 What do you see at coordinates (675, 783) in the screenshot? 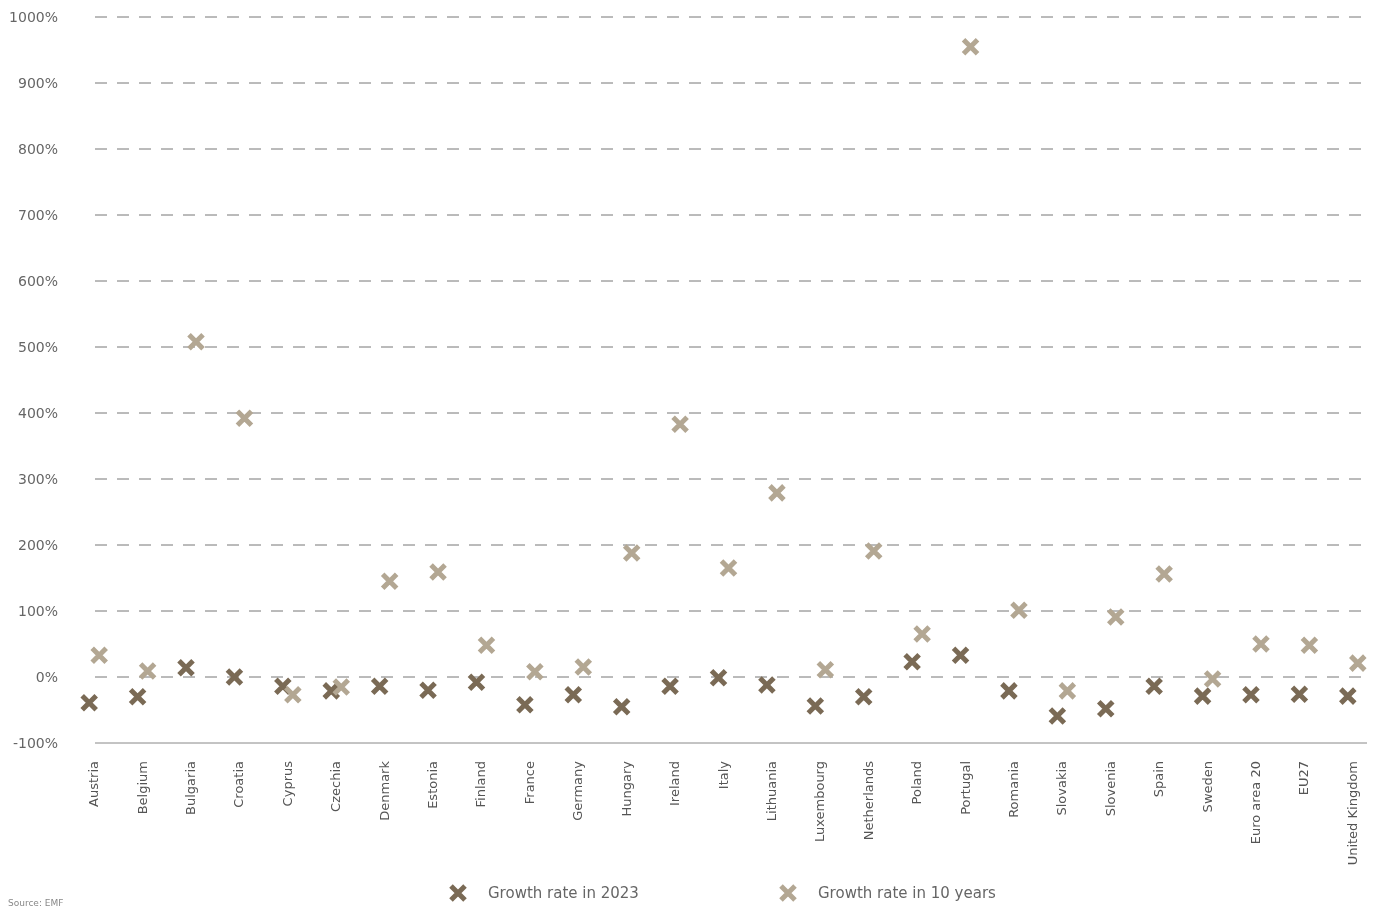
I see `x-tick-label: Ireland` at bounding box center [675, 783].